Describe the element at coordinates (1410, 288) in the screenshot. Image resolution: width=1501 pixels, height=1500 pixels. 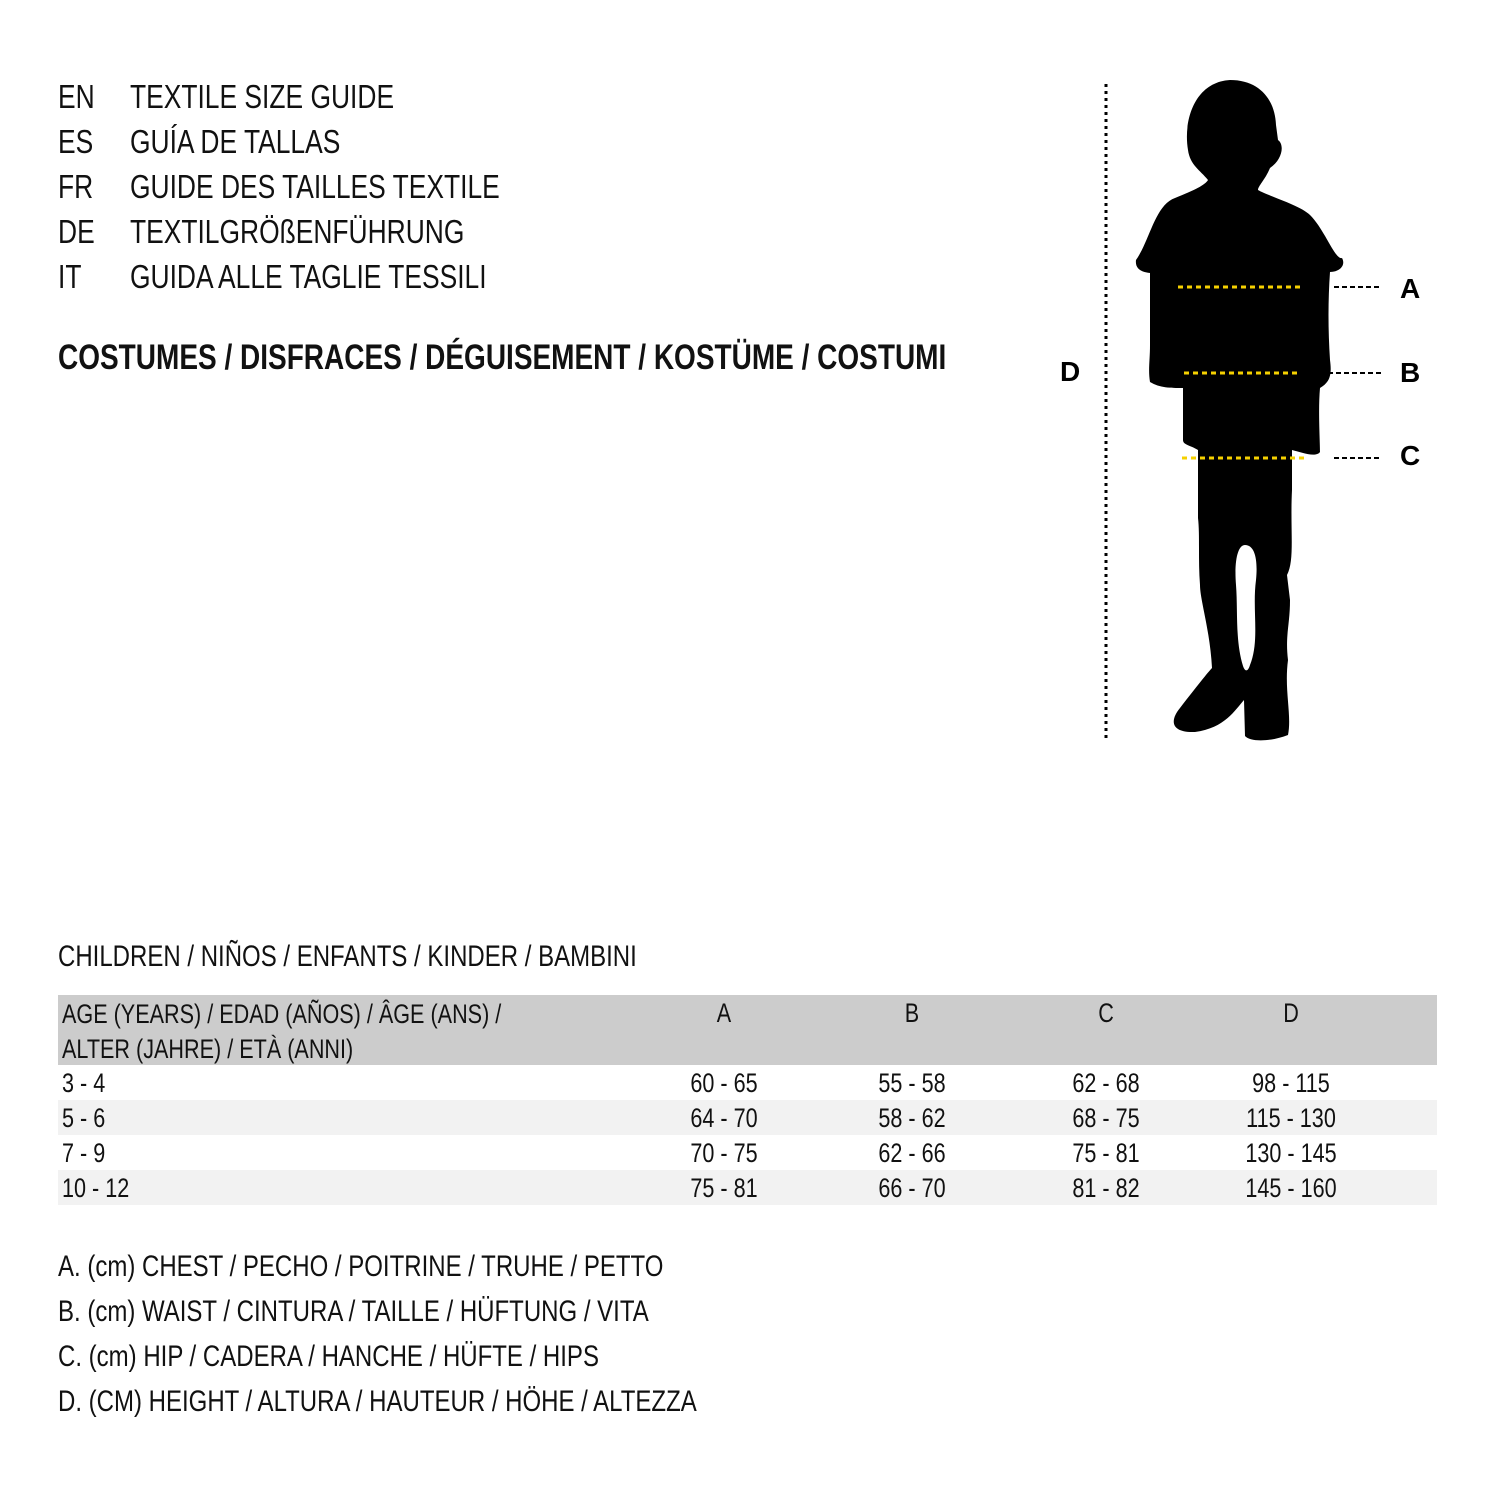
I see `label-a: A` at that location.